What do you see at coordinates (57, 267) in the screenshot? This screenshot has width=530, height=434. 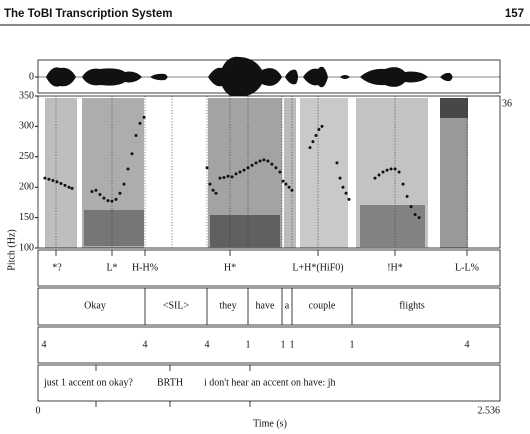 I see `tone-label: *?` at bounding box center [57, 267].